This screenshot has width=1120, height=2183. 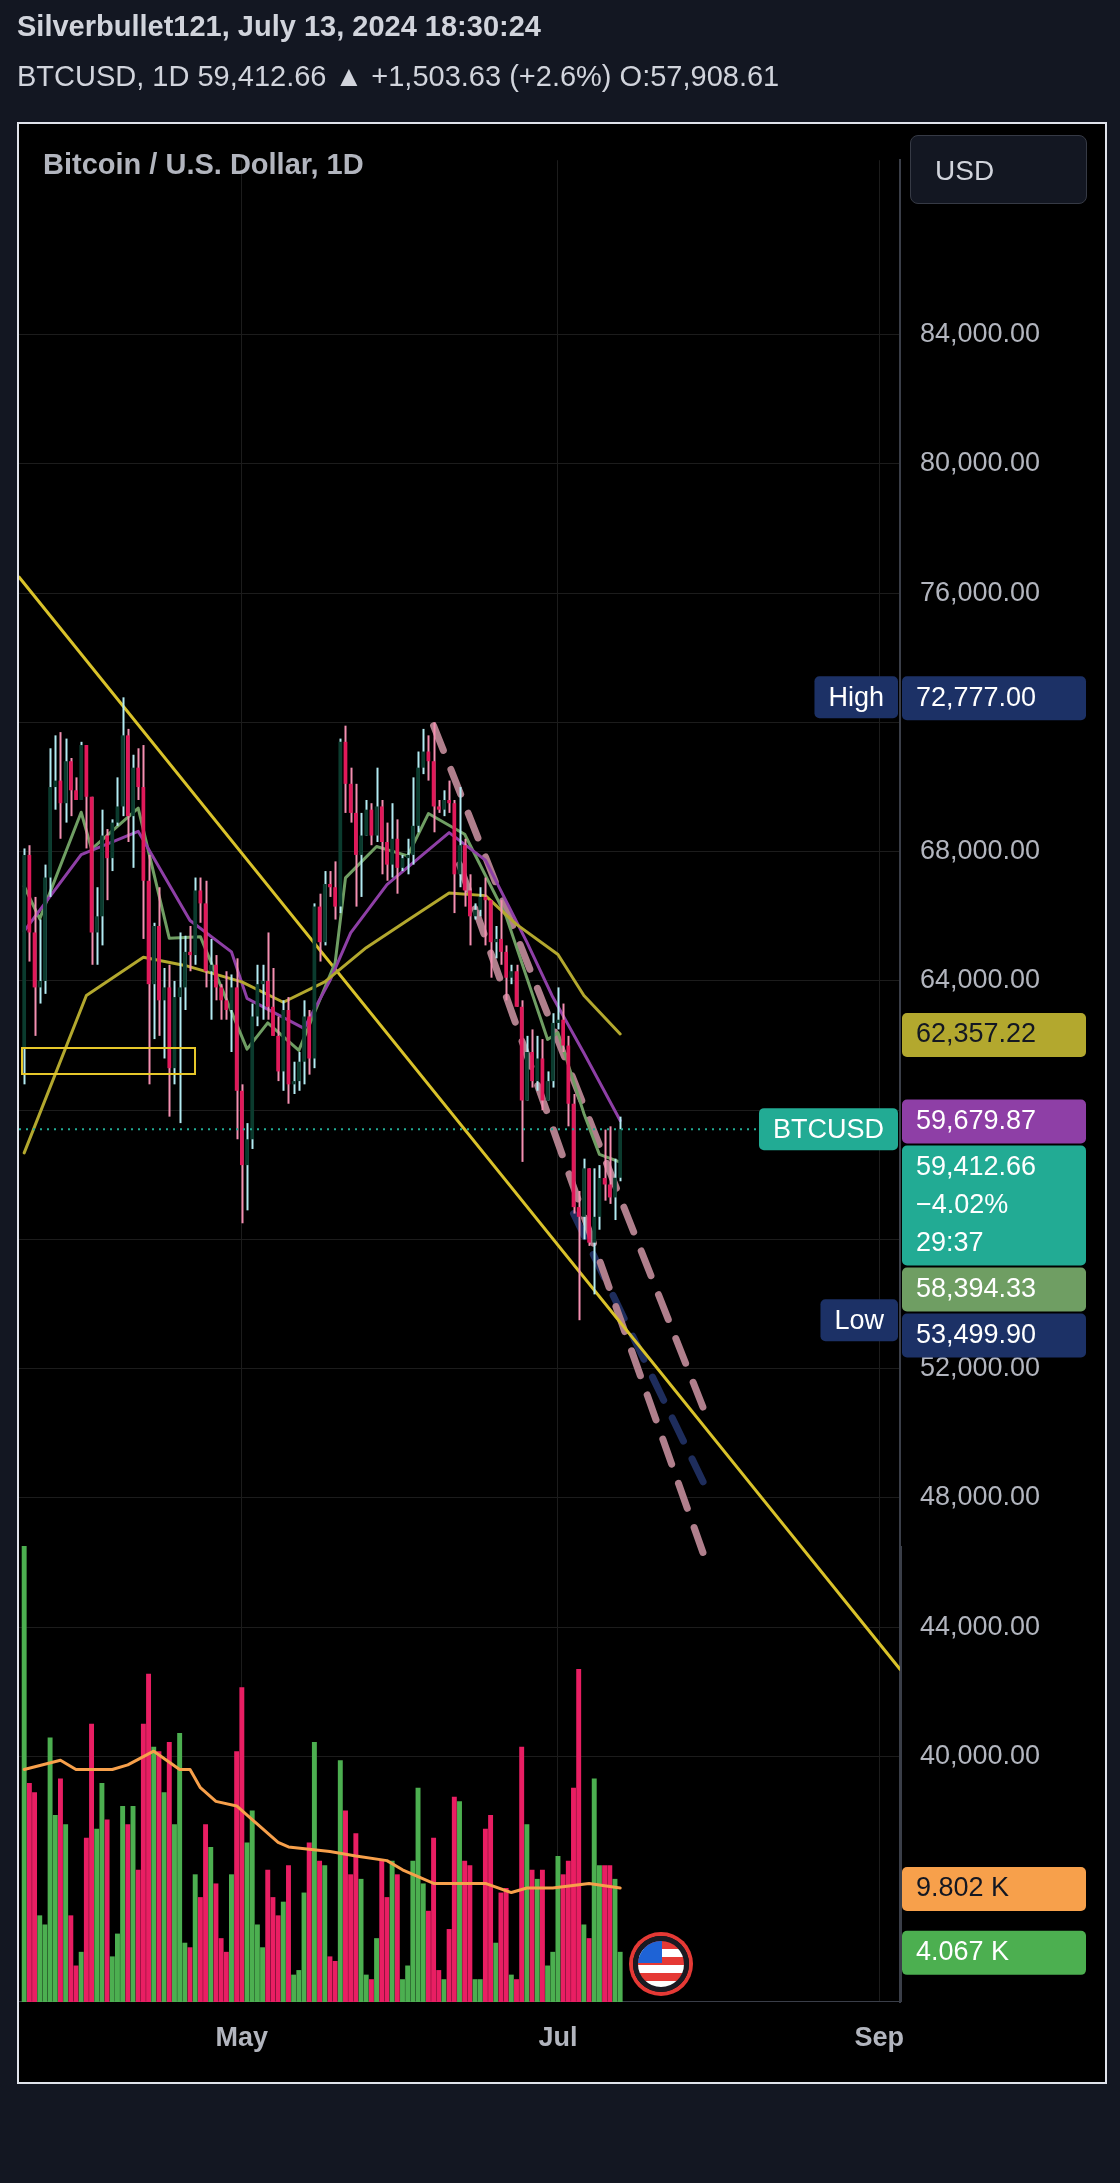 I want to click on text: 53,499.90, so click(x=976, y=1333).